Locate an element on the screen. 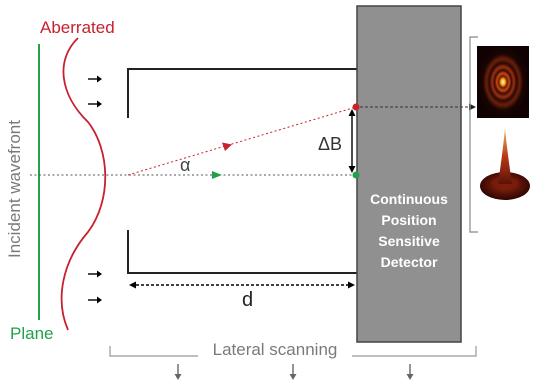 This screenshot has width=552, height=385. deflected-ray-arrow-icon is located at coordinates (227, 146).